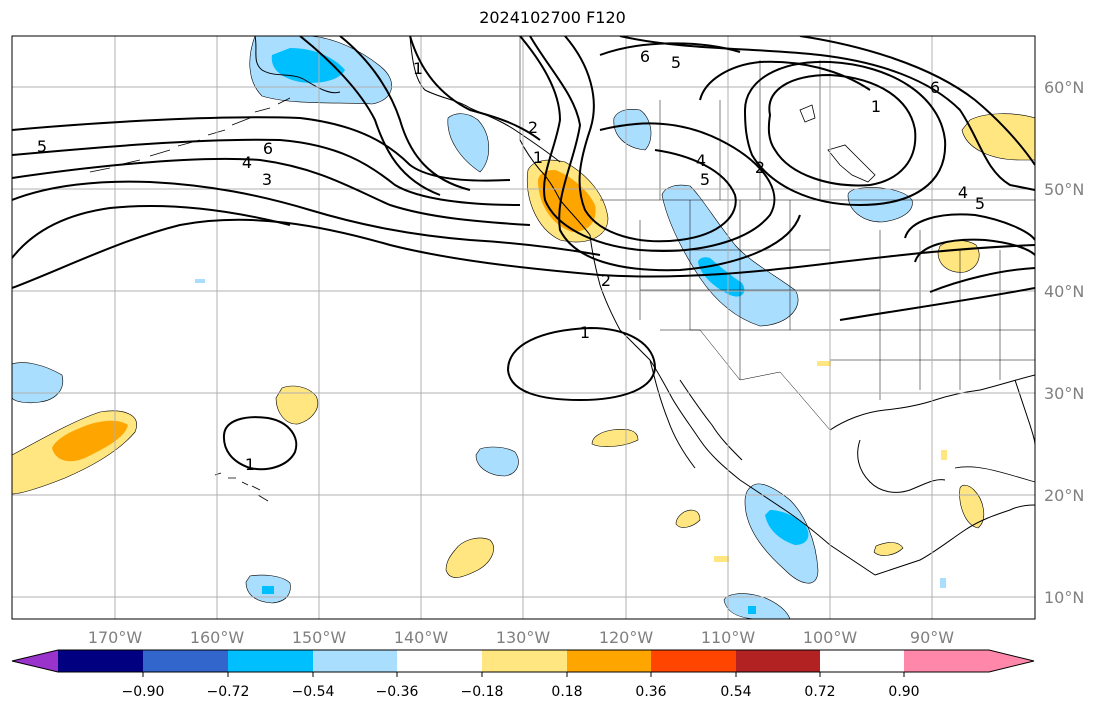  Describe the element at coordinates (217, 637) in the screenshot. I see `lon-tick-label: 160°W` at that location.